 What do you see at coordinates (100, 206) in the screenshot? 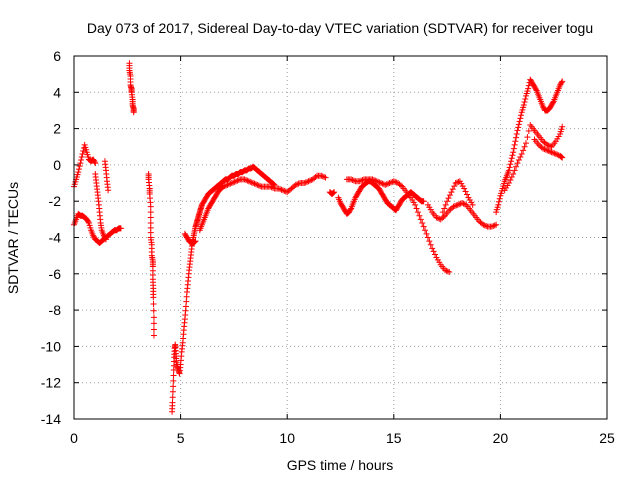
I see `series-track-C` at bounding box center [100, 206].